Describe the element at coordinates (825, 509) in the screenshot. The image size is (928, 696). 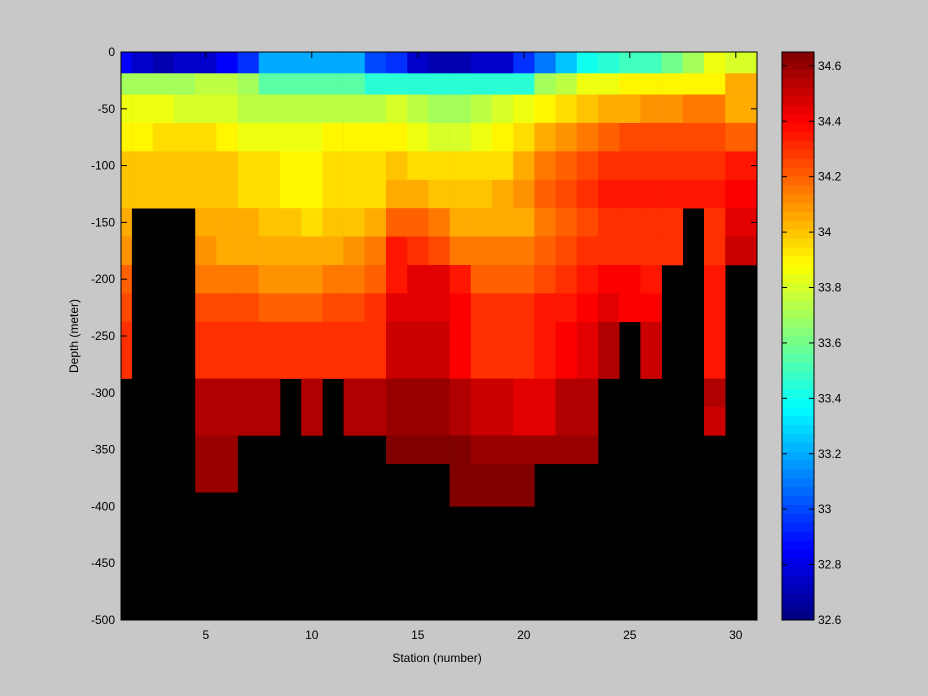
I see `colorbar-tick-label: 33` at that location.